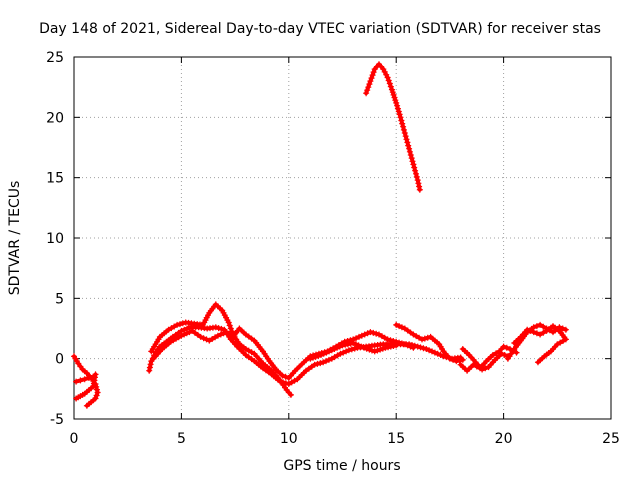  What do you see at coordinates (55, 179) in the screenshot?
I see `y-tick-label: 15` at bounding box center [55, 179].